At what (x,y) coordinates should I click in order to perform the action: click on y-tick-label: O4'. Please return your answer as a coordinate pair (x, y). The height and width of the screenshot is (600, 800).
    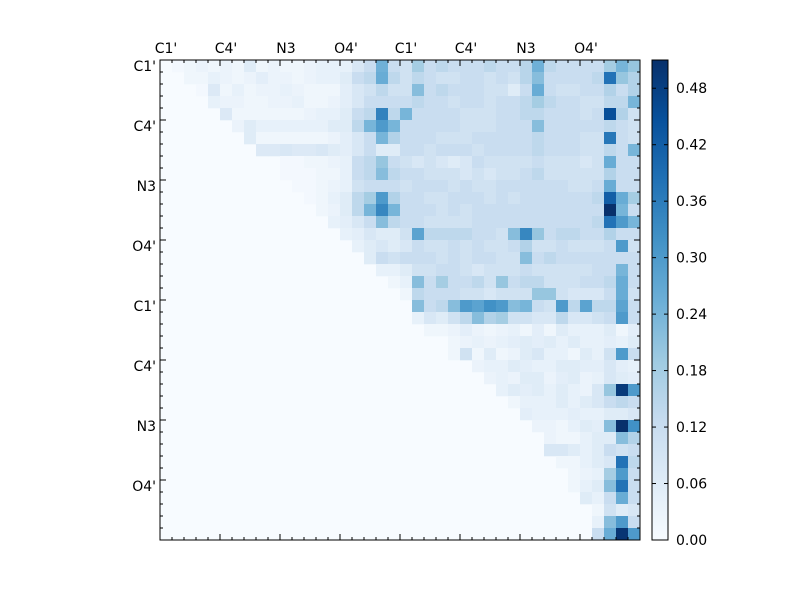
    Looking at the image, I should click on (144, 247).